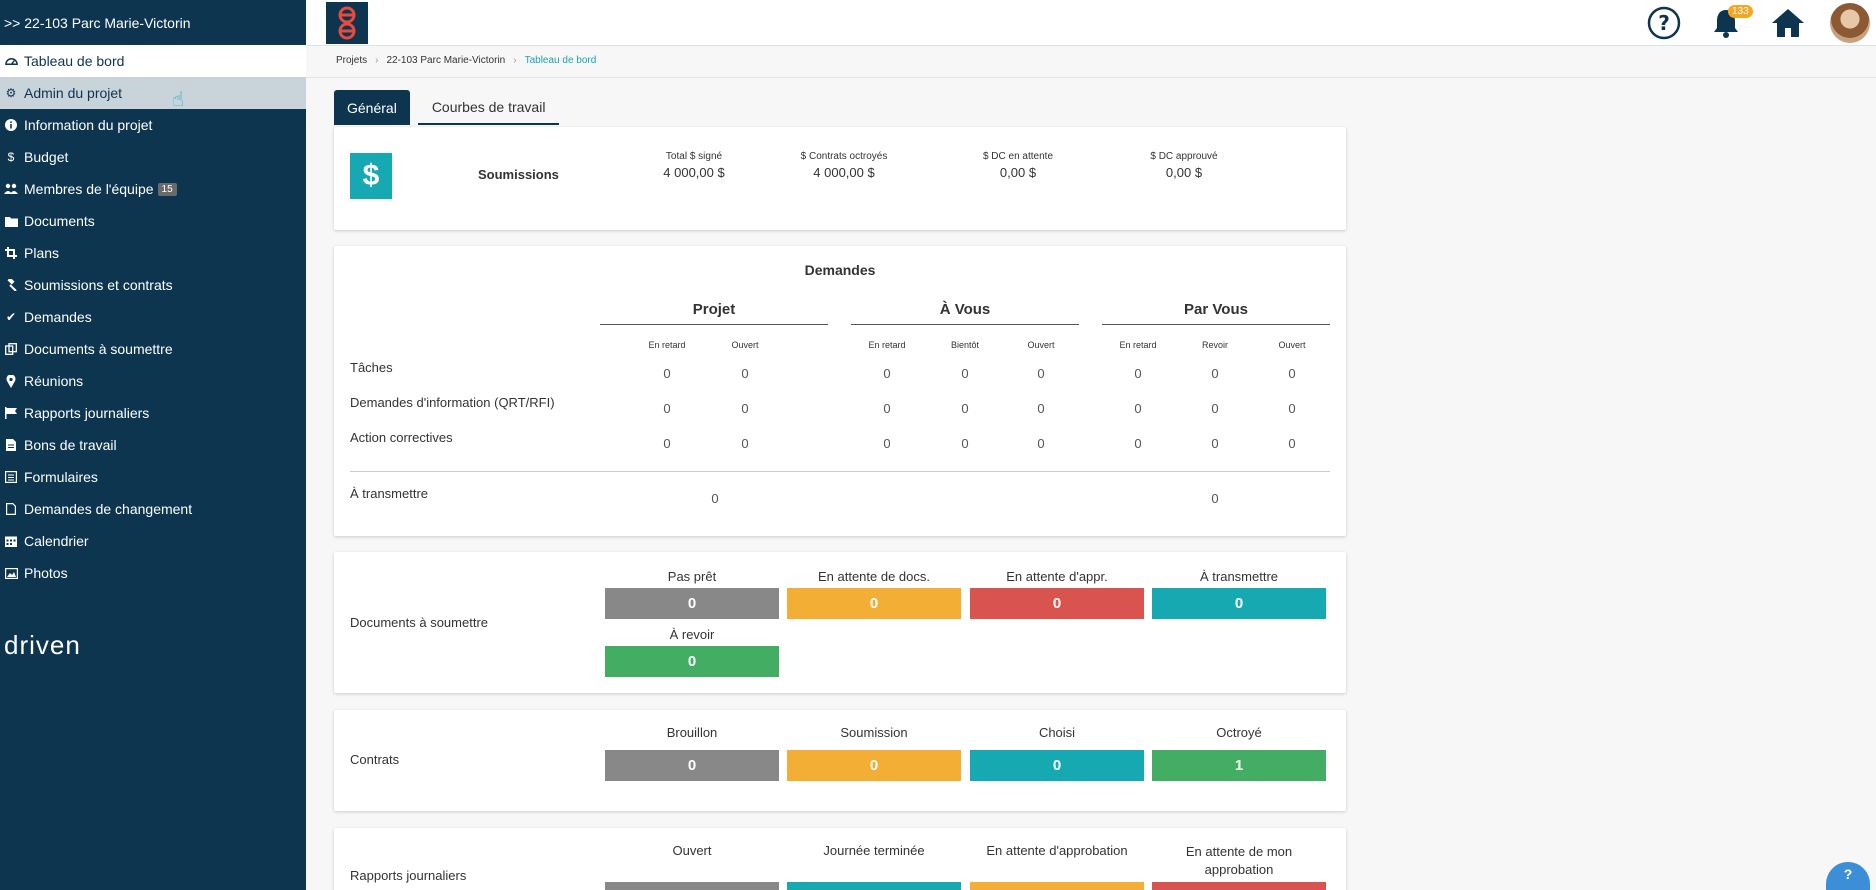 This screenshot has height=890, width=1876. What do you see at coordinates (692, 886) in the screenshot?
I see `status-ouvert-bar` at bounding box center [692, 886].